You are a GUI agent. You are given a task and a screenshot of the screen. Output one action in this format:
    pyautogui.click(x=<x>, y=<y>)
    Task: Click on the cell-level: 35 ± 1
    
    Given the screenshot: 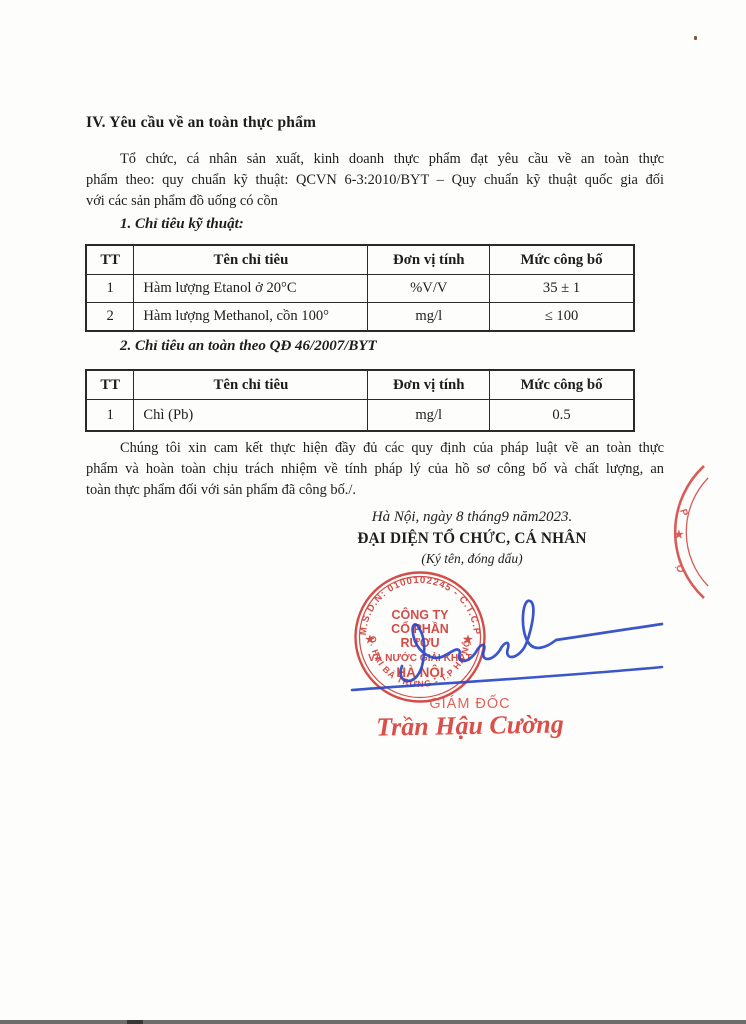 What is the action you would take?
    pyautogui.click(x=562, y=288)
    